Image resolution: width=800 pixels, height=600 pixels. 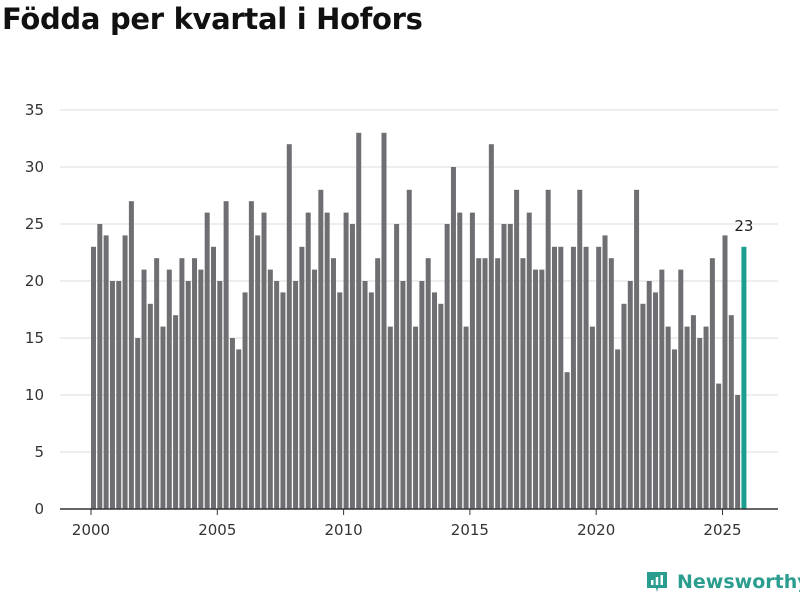 I want to click on y-tick-label-0: 0, so click(x=39, y=509).